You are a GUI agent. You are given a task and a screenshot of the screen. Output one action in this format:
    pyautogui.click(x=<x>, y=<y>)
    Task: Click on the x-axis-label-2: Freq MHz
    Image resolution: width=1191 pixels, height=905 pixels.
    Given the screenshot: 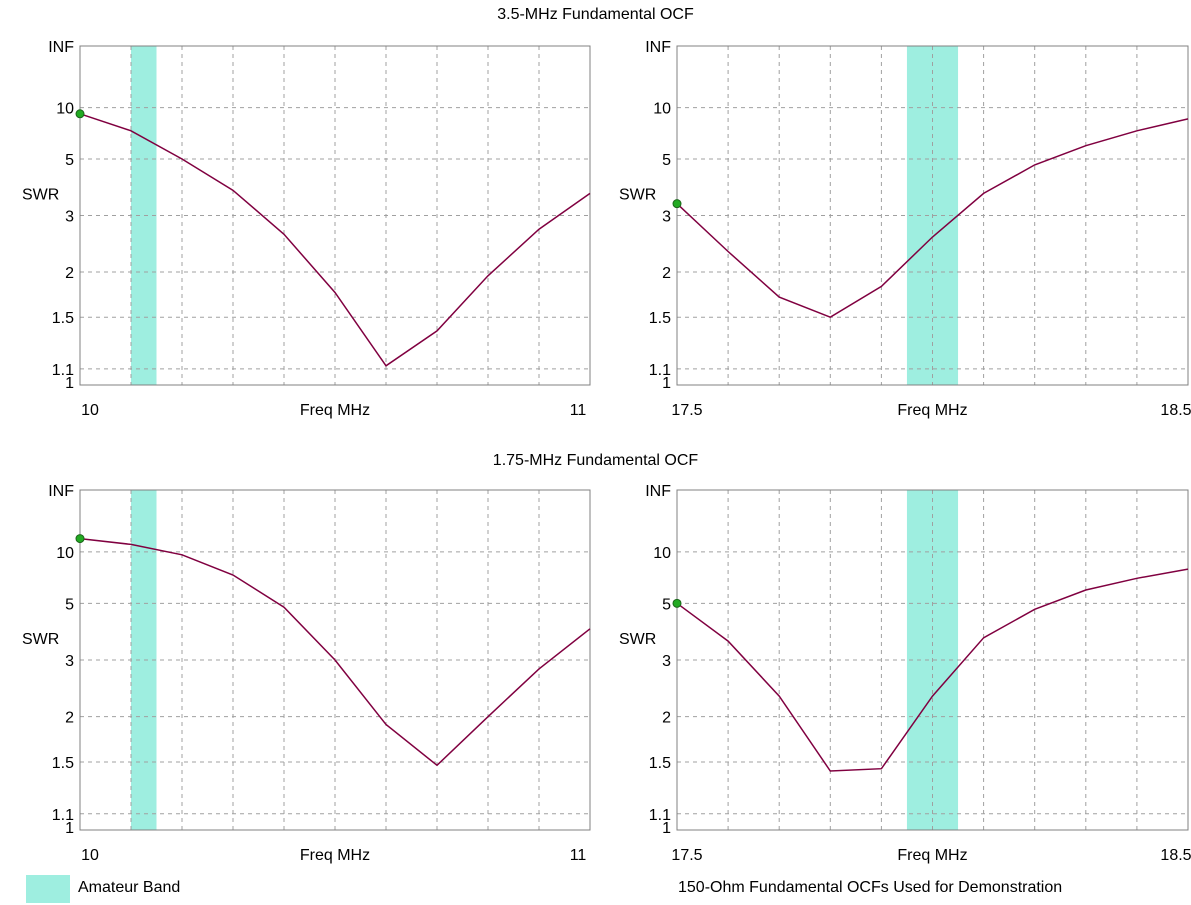 What is the action you would take?
    pyautogui.click(x=335, y=855)
    